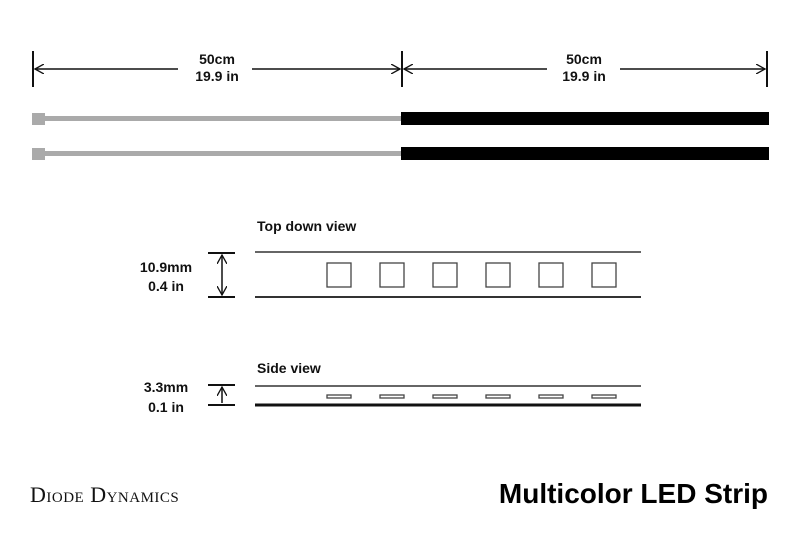 The width and height of the screenshot is (800, 533). What do you see at coordinates (221, 275) in the screenshot?
I see `width-dimension` at bounding box center [221, 275].